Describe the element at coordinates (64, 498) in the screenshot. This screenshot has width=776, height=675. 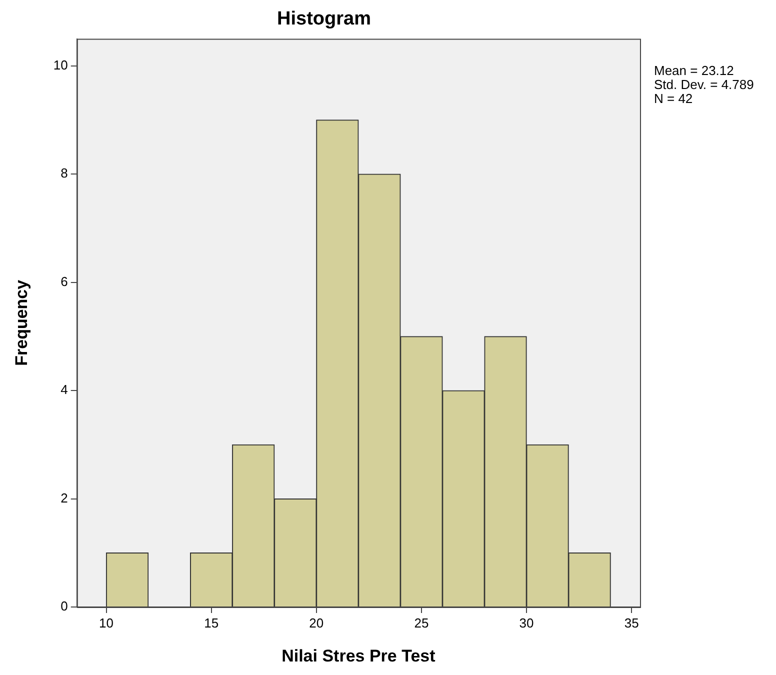
I see `y-tick-label: 2` at that location.